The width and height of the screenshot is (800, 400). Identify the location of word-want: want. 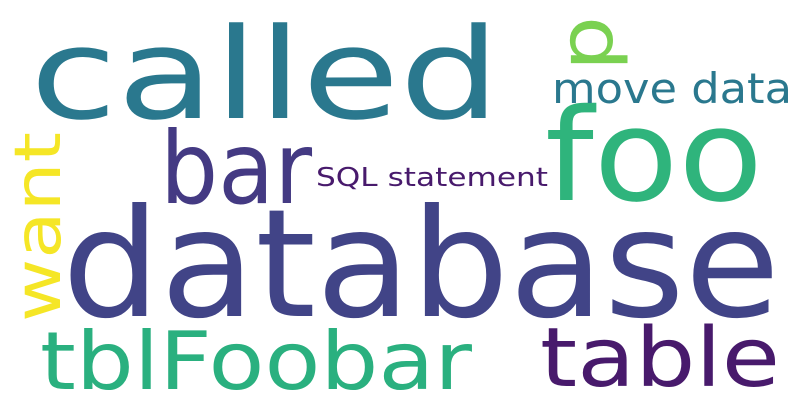
(39, 227).